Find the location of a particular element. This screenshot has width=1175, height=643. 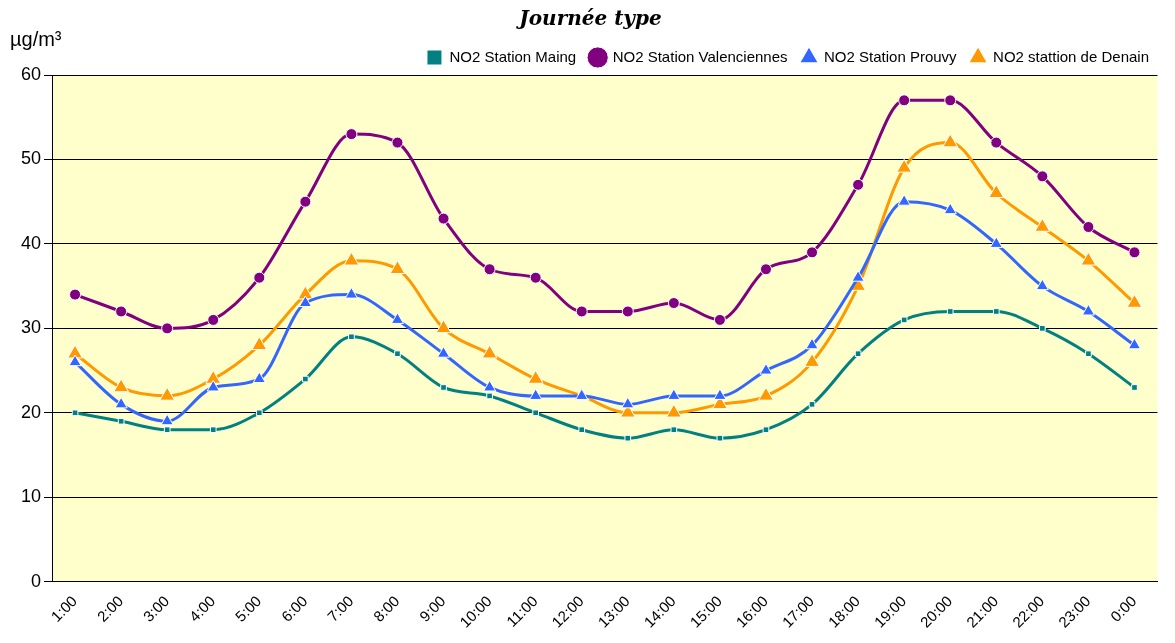

y-axis-title: µg/m³ is located at coordinates (36, 38).